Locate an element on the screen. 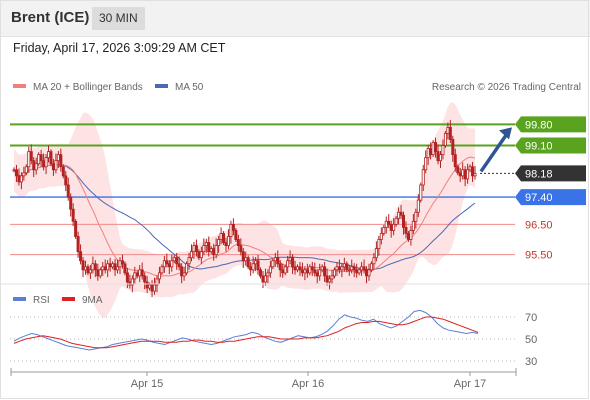  price-tag-99.10 is located at coordinates (550, 145).